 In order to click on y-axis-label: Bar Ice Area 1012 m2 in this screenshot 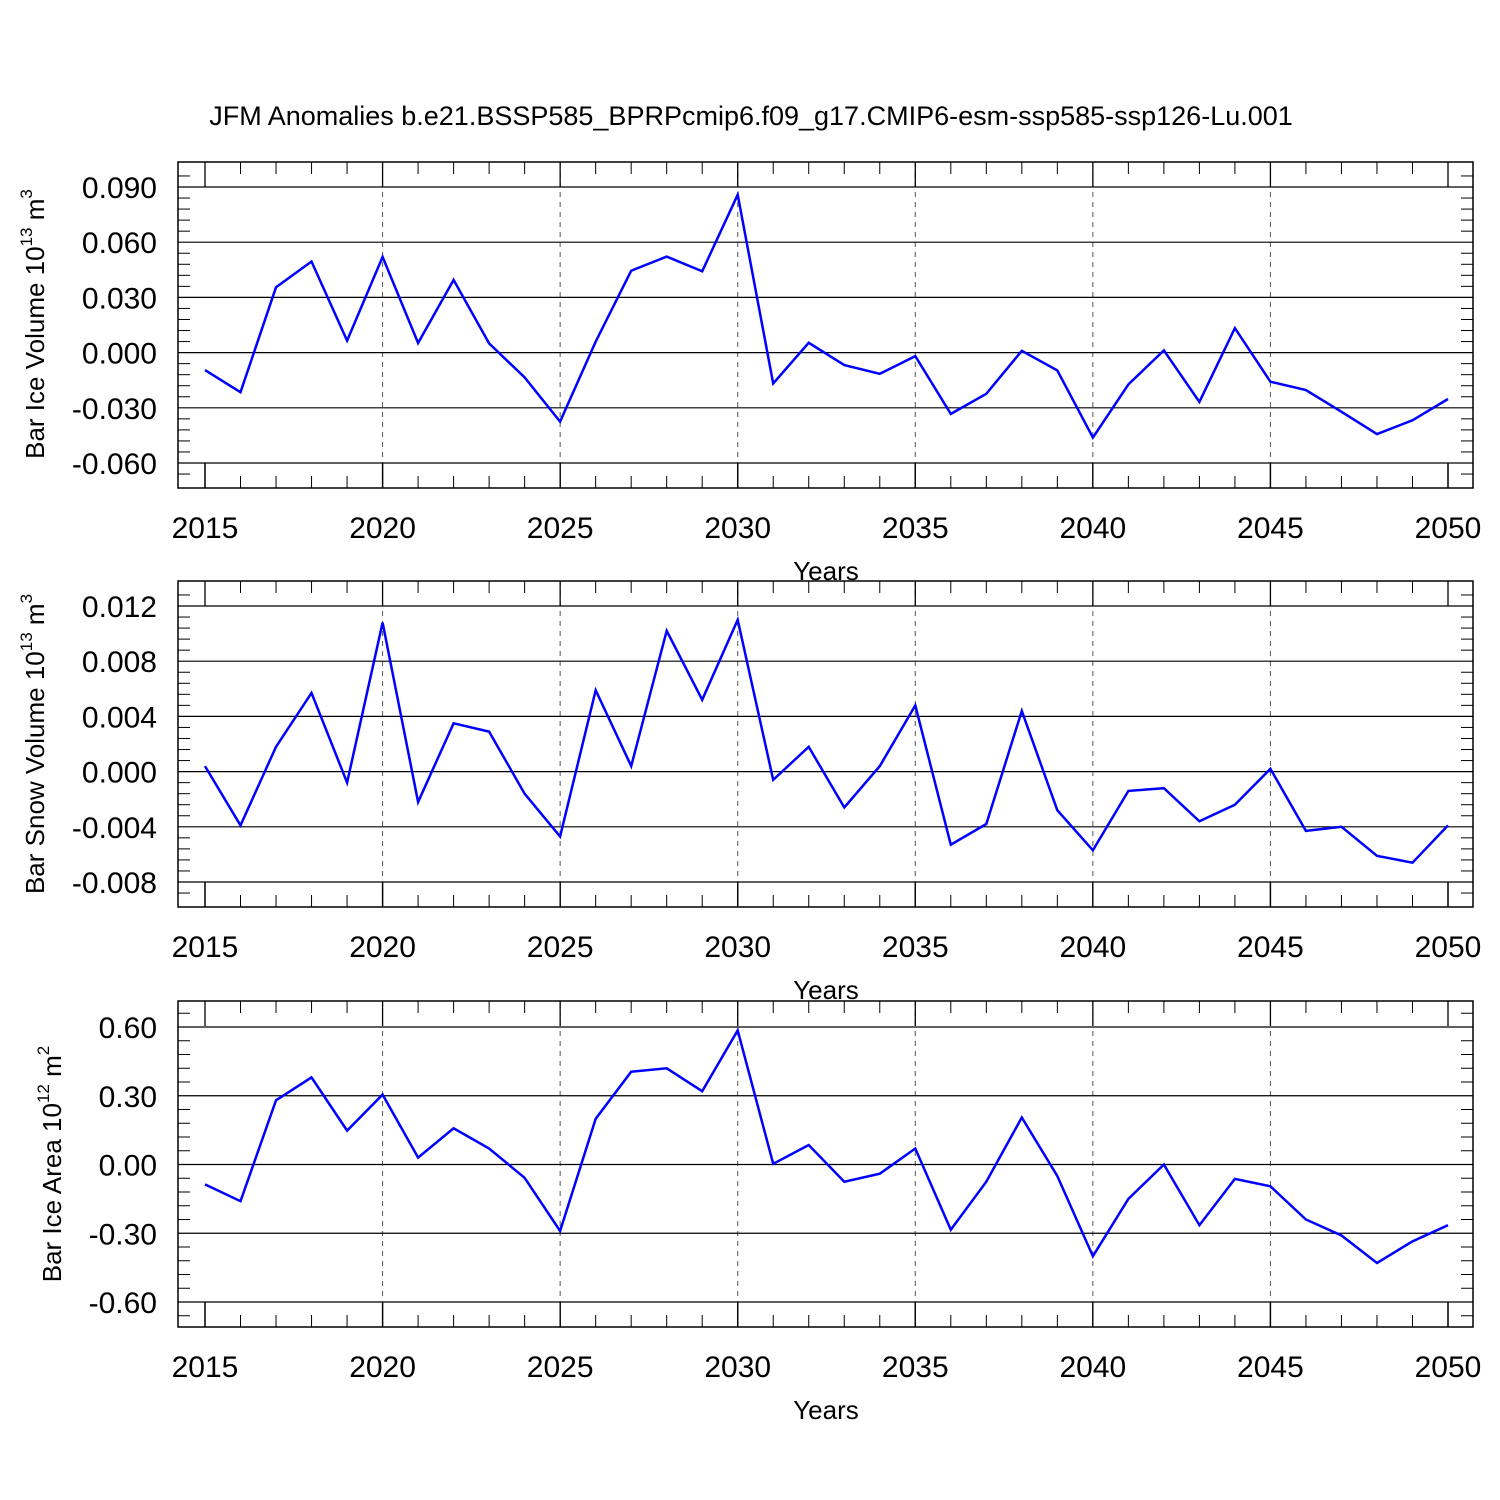, I will do `click(50, 1164)`.